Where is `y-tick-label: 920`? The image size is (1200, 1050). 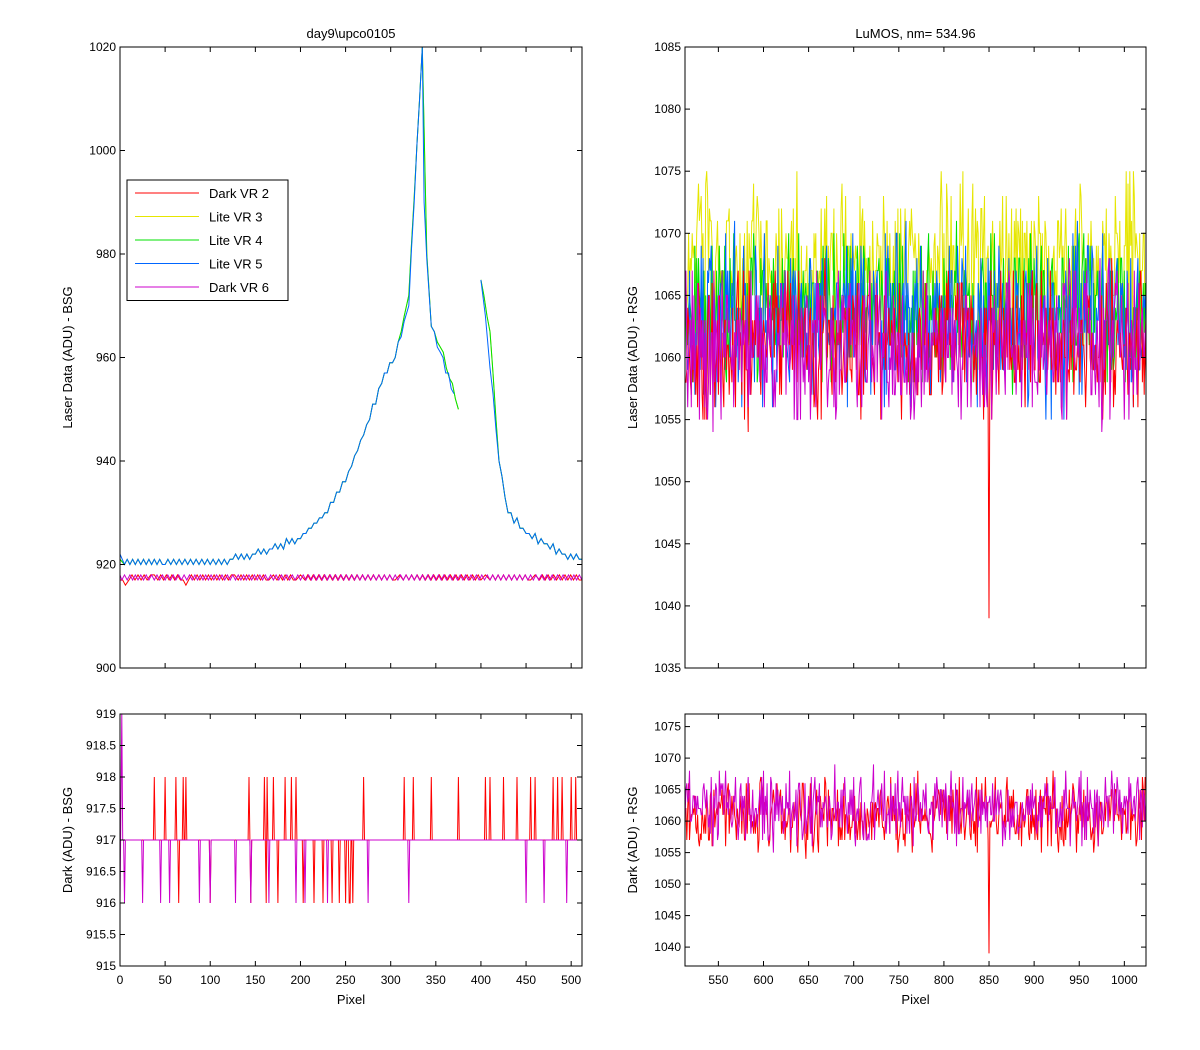
y-tick-label: 920 is located at coordinates (106, 565).